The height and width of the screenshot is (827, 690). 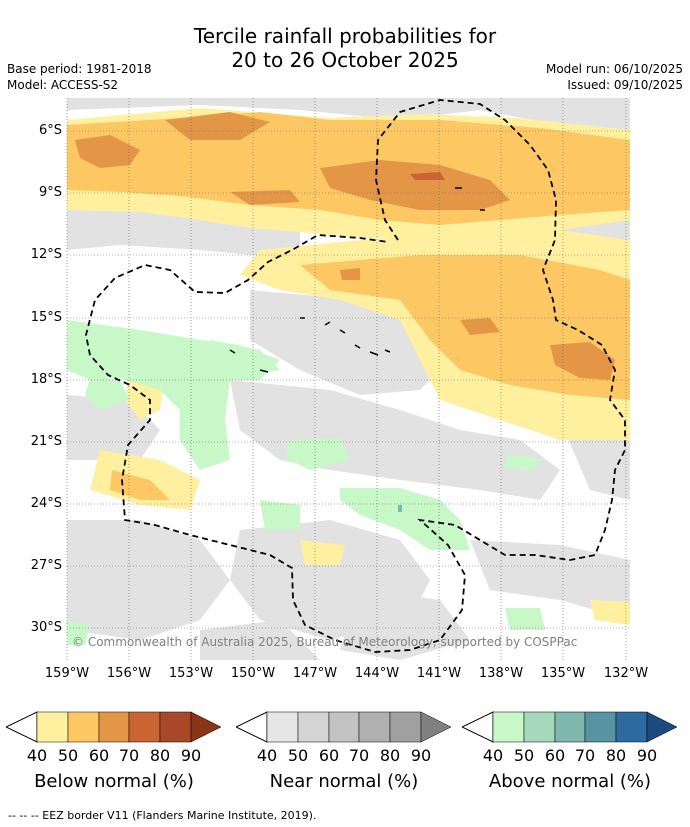 What do you see at coordinates (50, 192) in the screenshot?
I see `y-tick-9s: 9°S` at bounding box center [50, 192].